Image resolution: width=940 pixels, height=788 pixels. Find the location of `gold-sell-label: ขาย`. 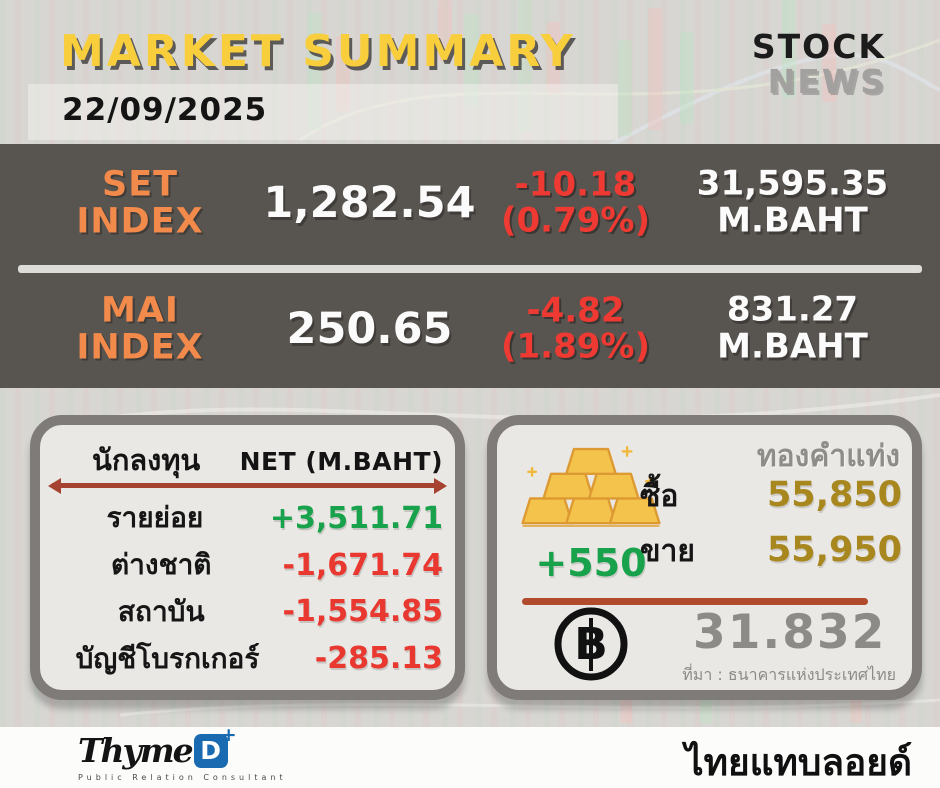

gold-sell-label: ขาย is located at coordinates (667, 551).